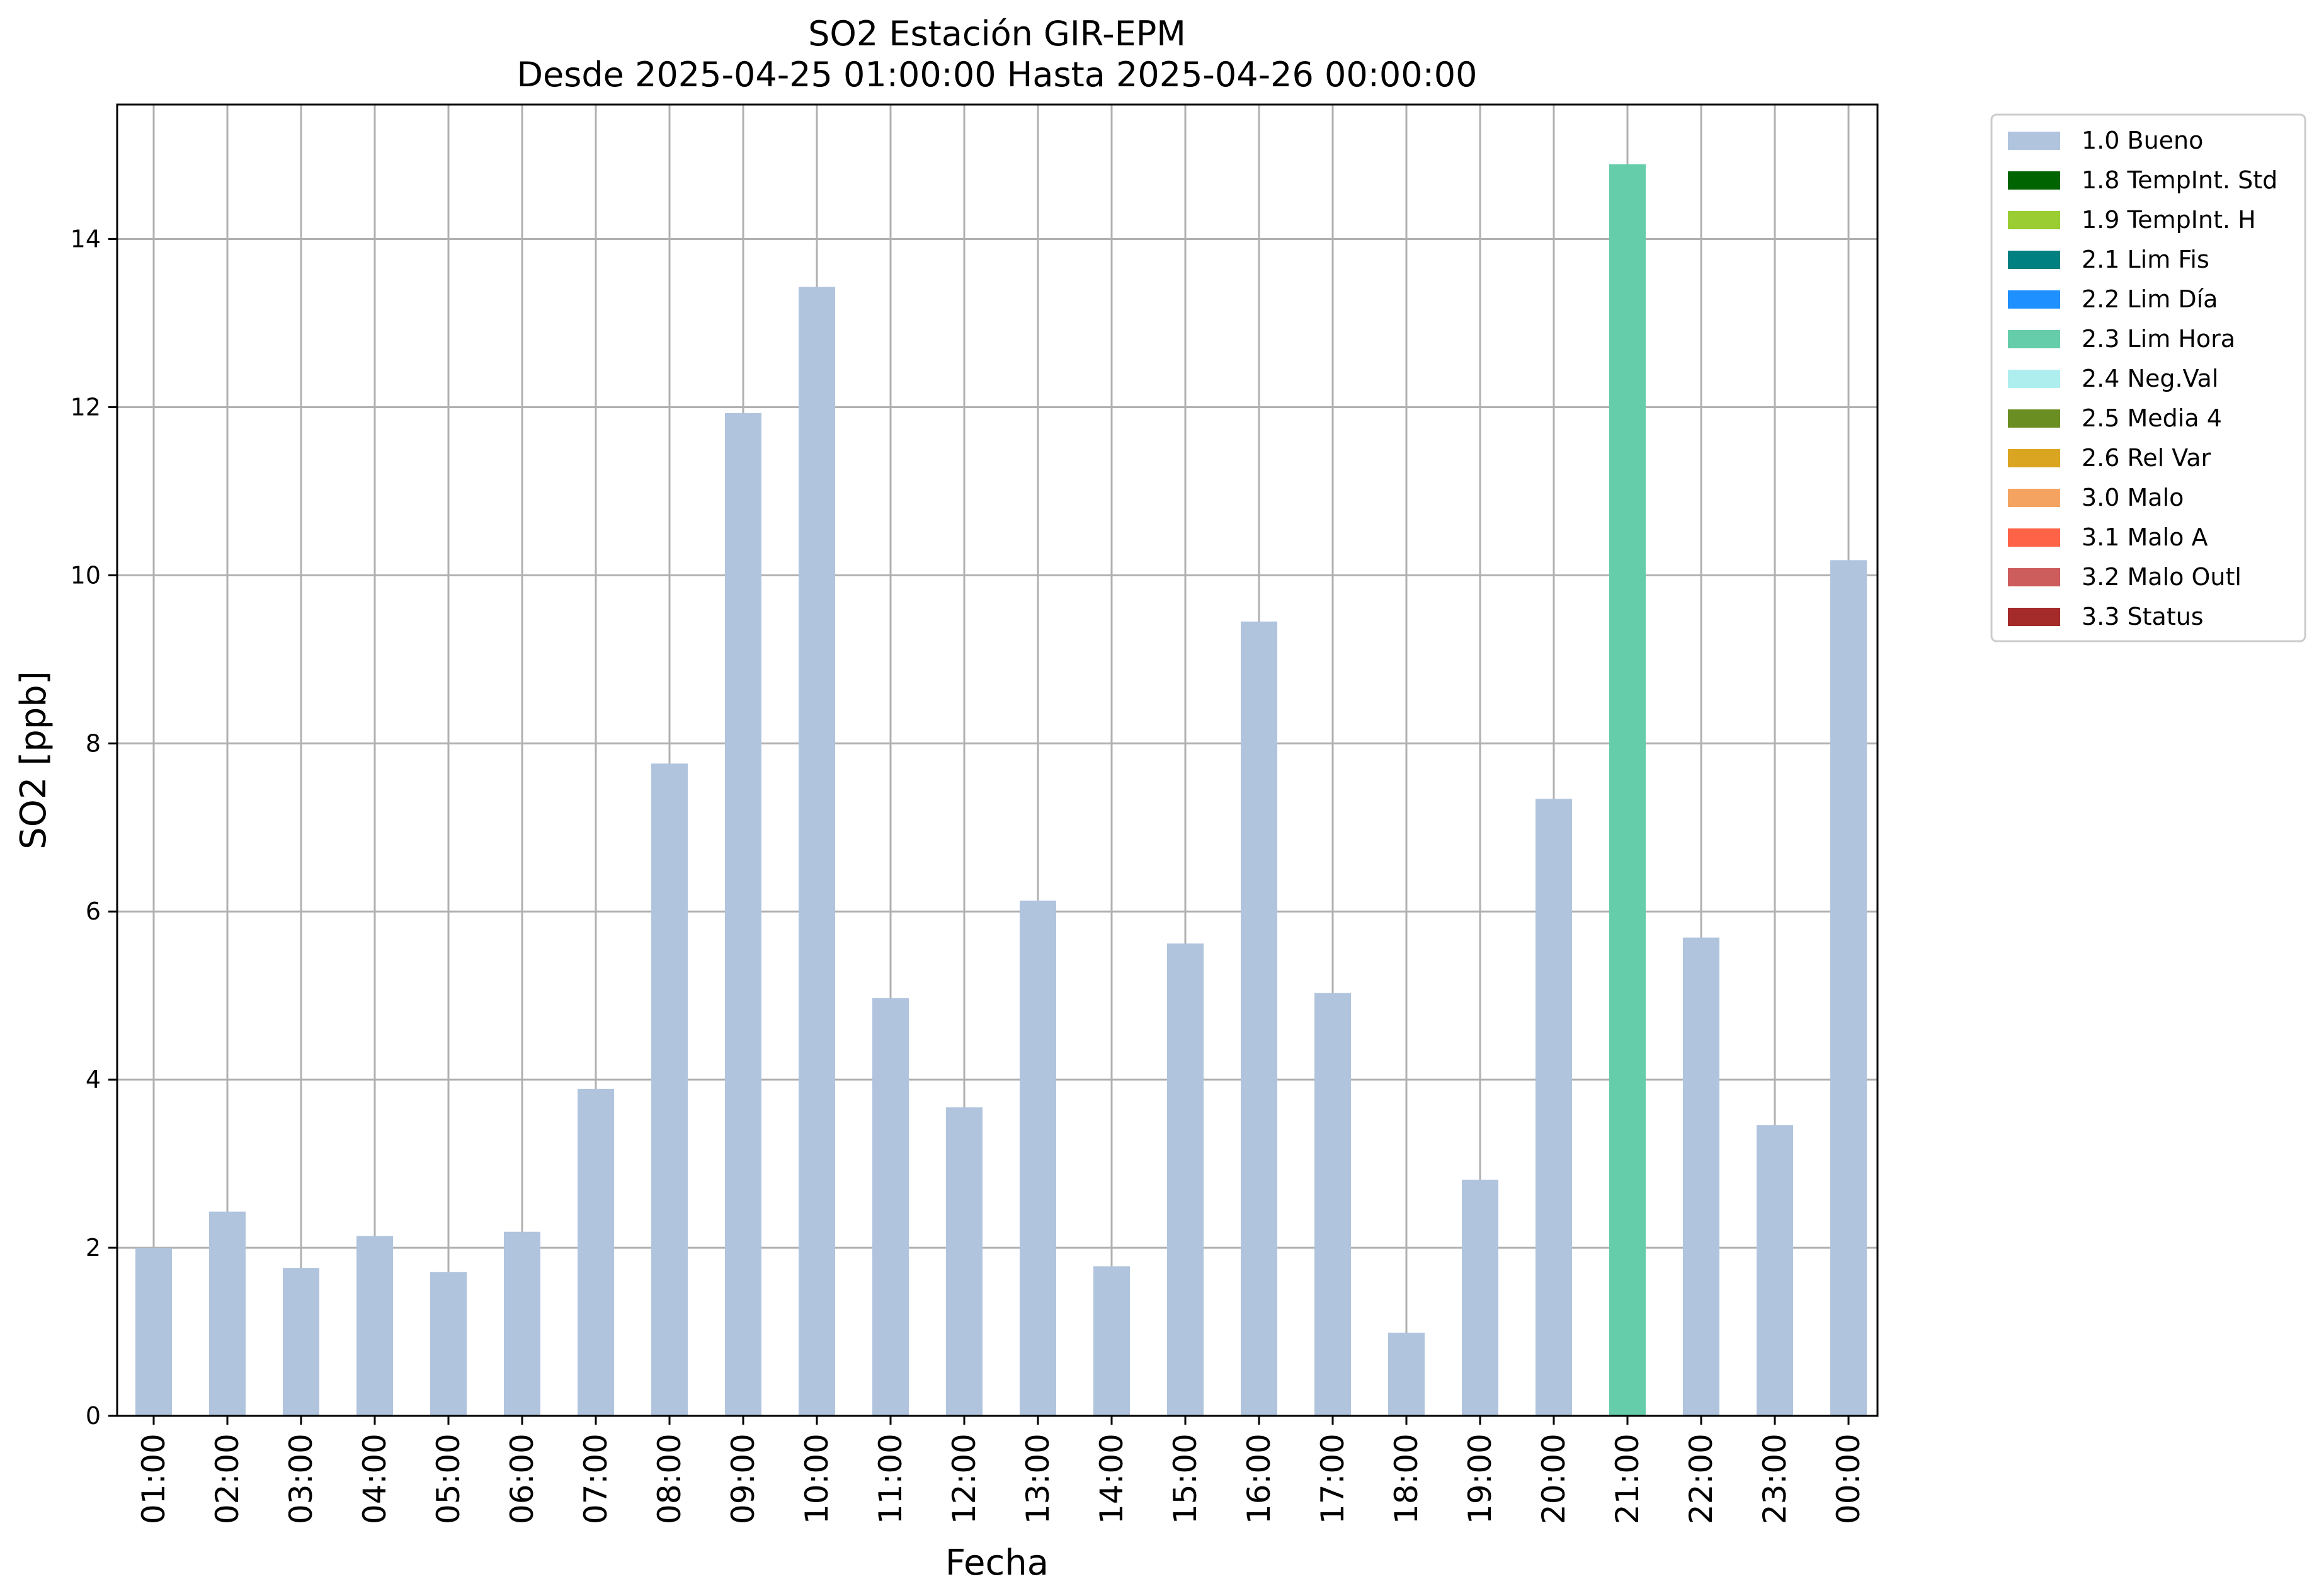  I want to click on bar-2000, so click(1554, 1107).